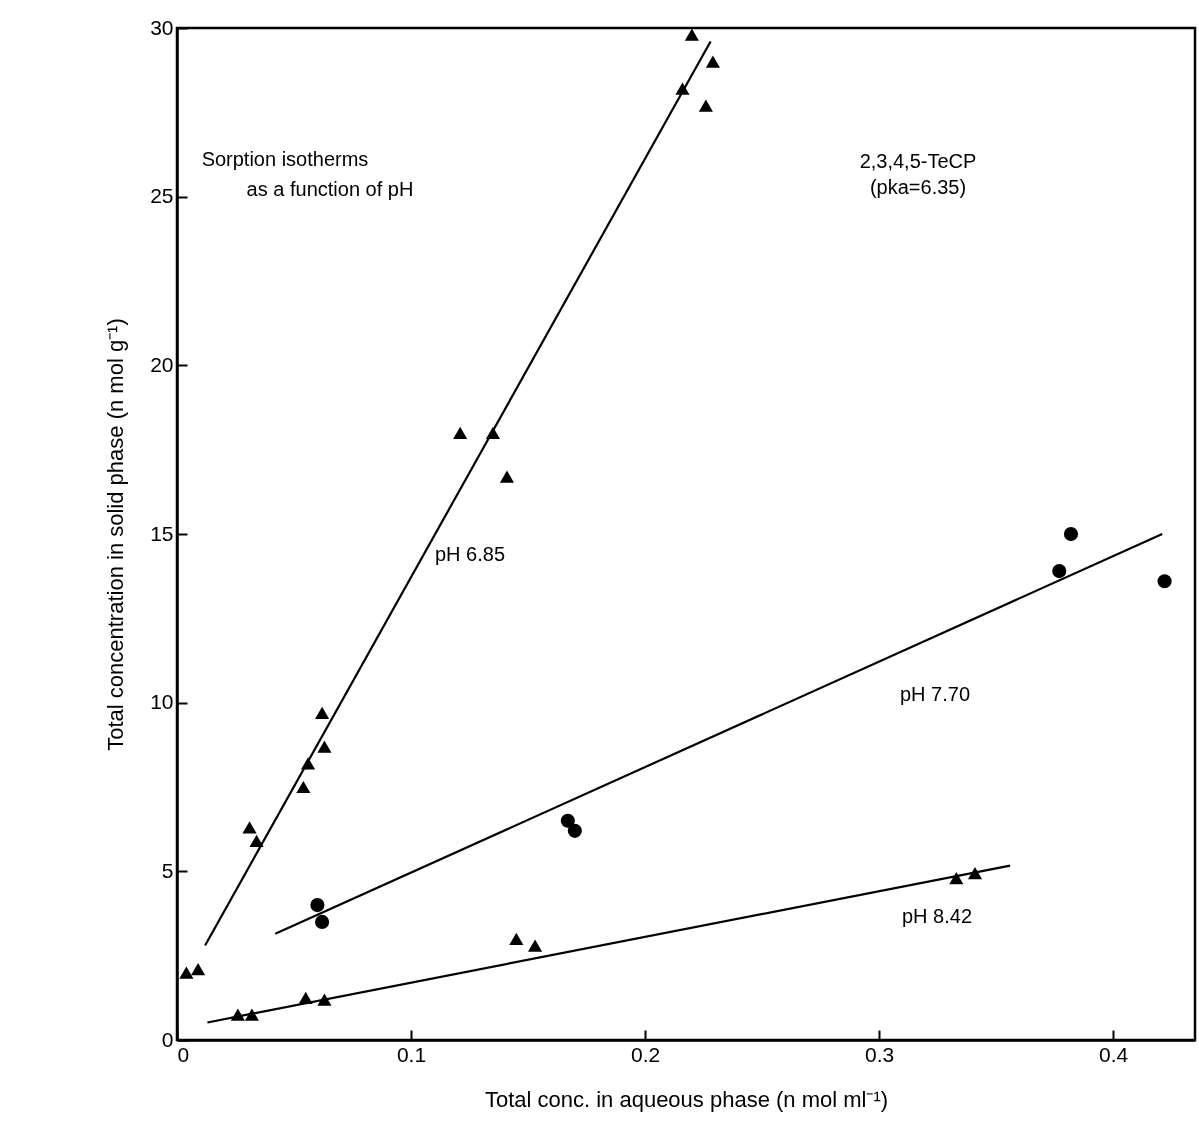  I want to click on x-tick-label: 0.3, so click(879, 1054).